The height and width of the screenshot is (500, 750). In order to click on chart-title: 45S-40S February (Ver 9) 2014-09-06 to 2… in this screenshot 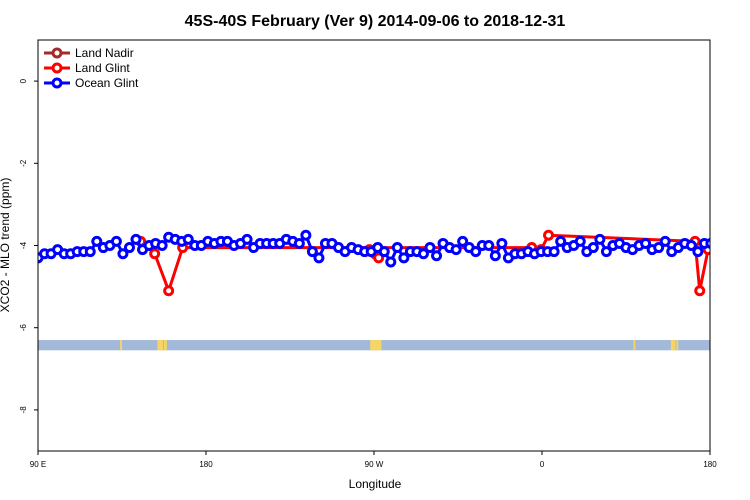, I will do `click(375, 21)`.